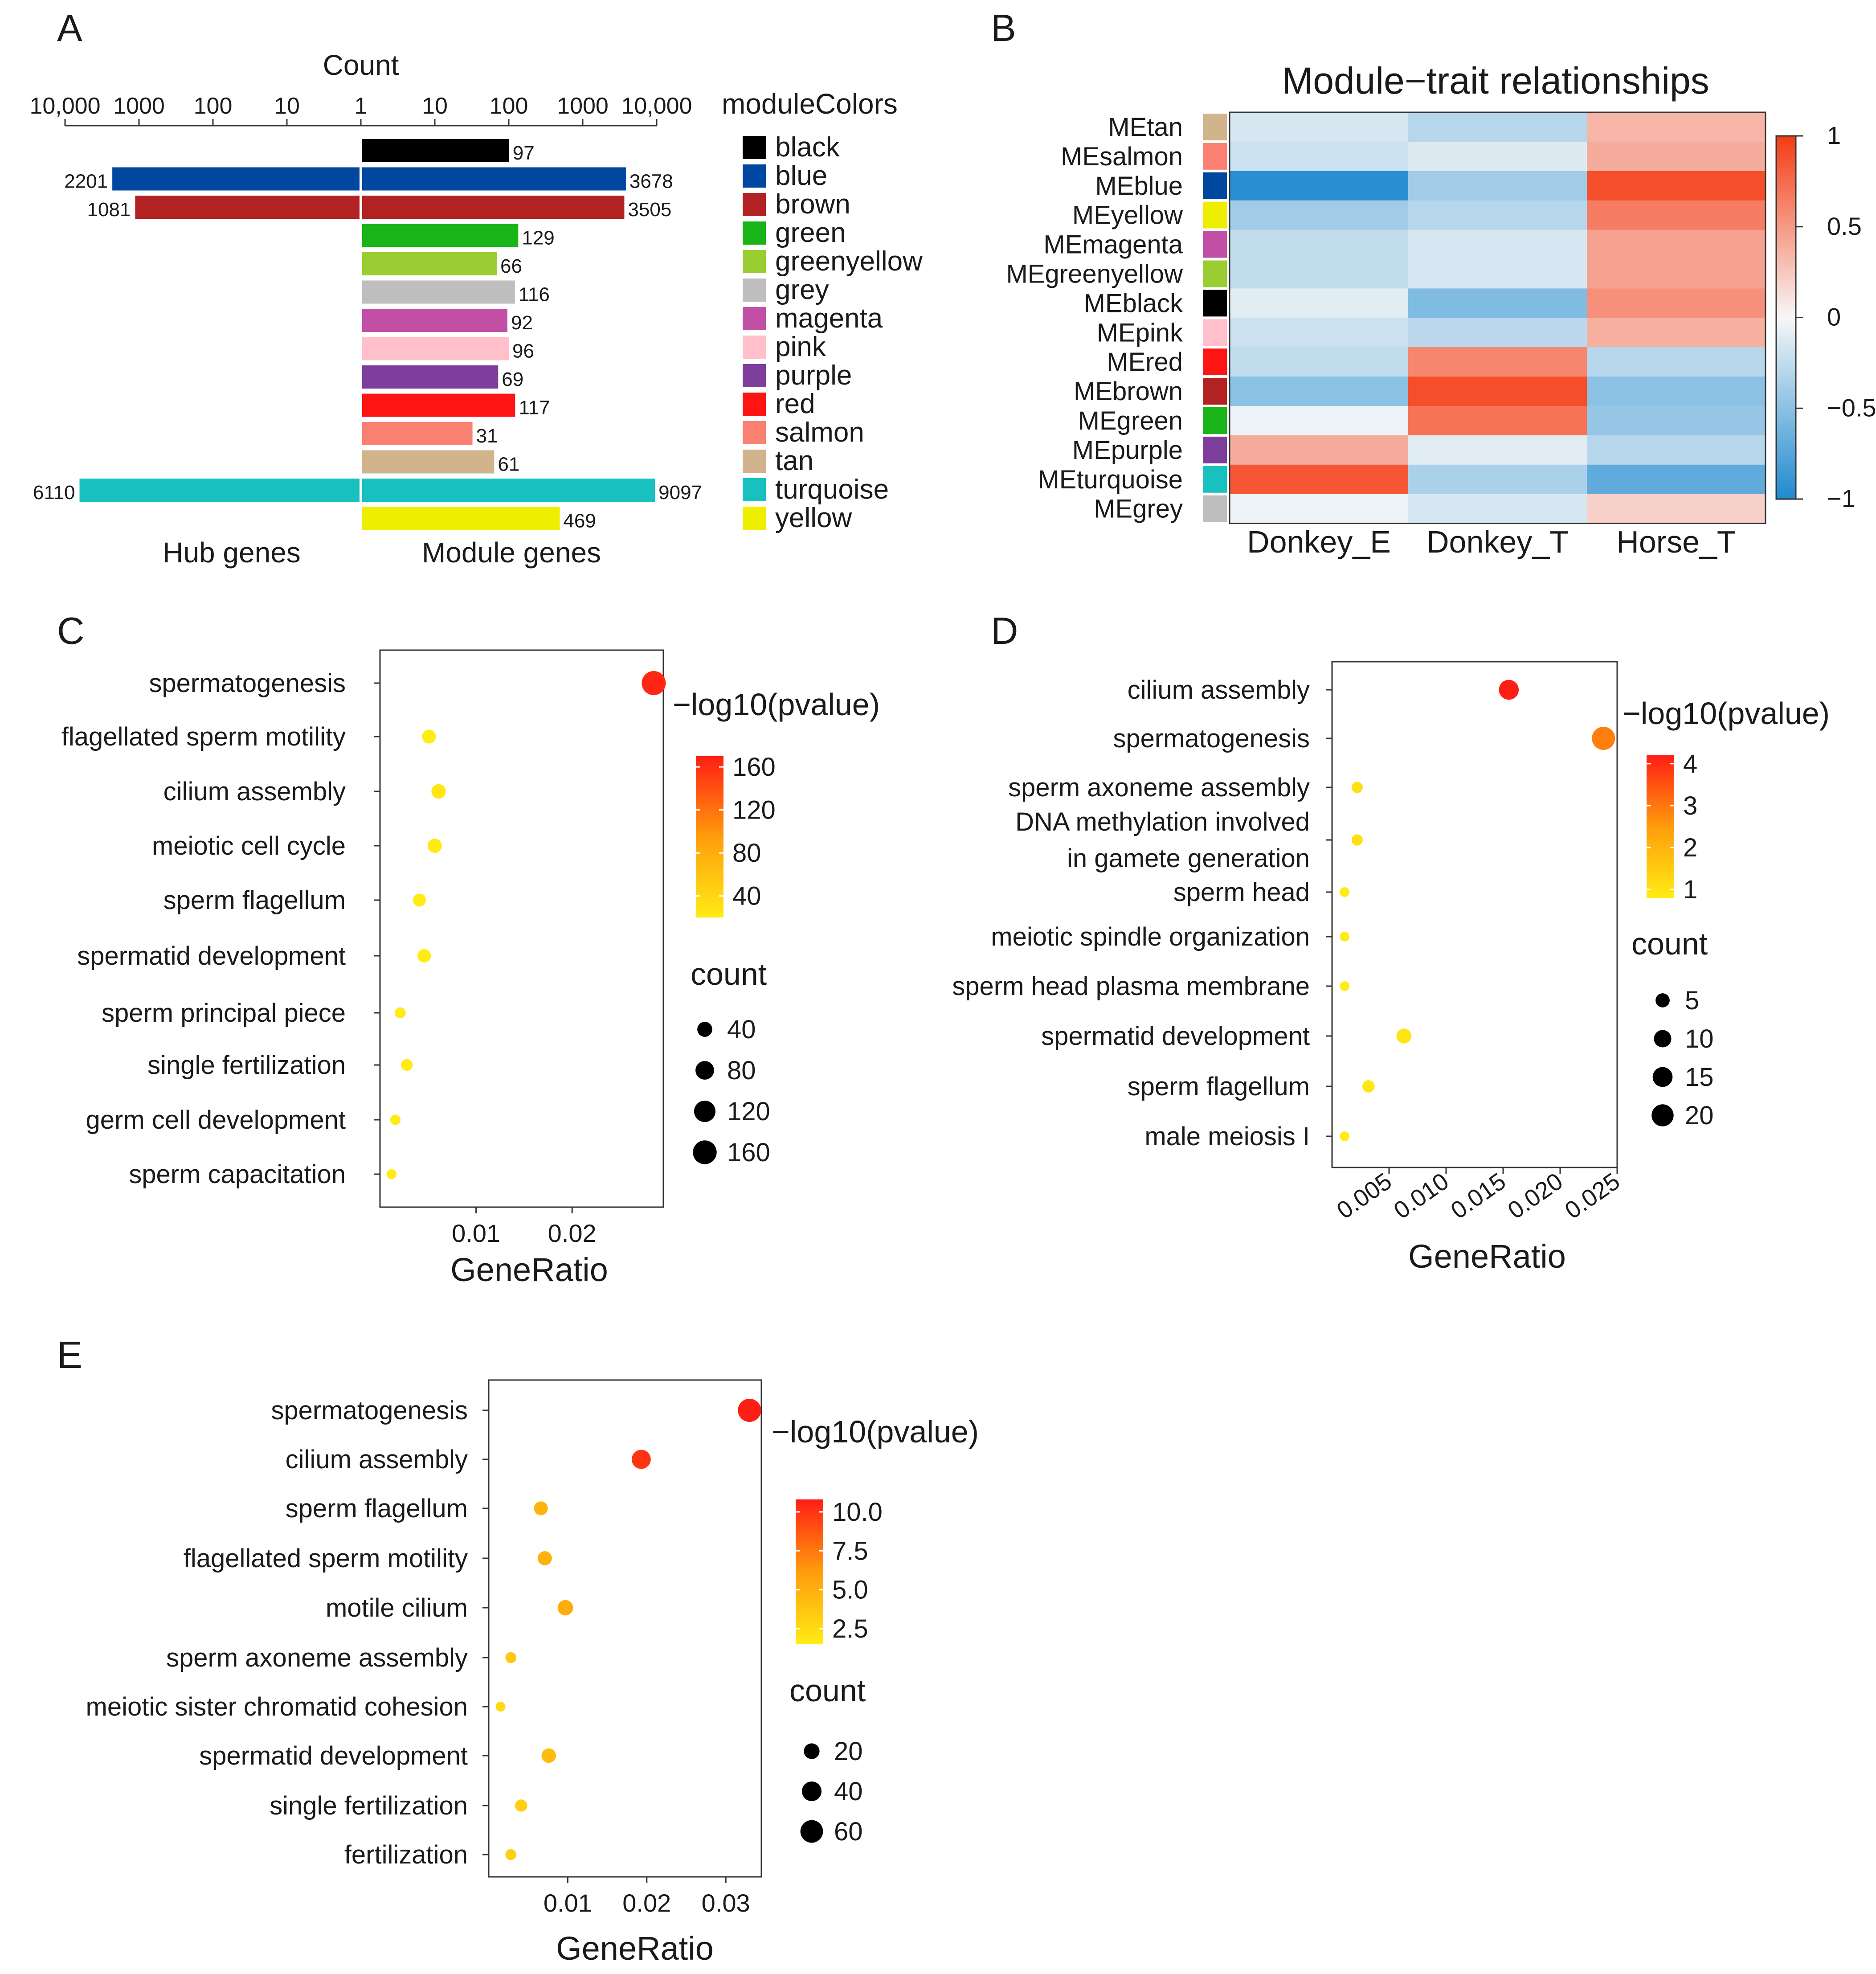 This screenshot has width=1876, height=1974. What do you see at coordinates (247, 208) in the screenshot?
I see `panel-a-bar-hub-brown` at bounding box center [247, 208].